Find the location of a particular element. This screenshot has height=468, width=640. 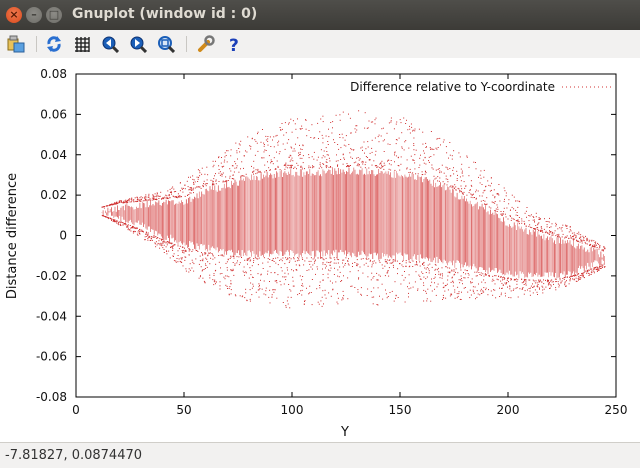

settings-button is located at coordinates (206, 44).